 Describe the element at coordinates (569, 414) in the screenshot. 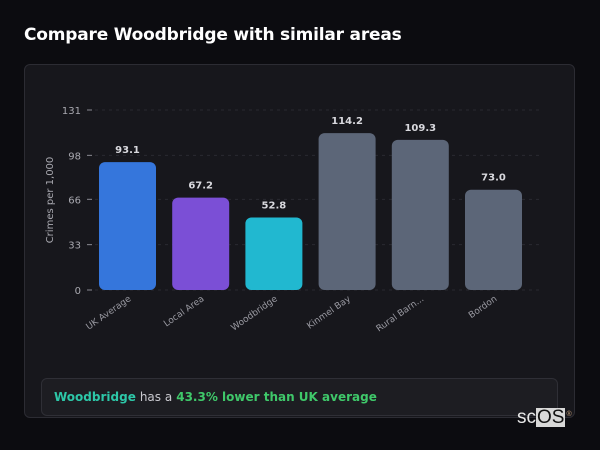

I see `registered-mark-icon: ®` at that location.